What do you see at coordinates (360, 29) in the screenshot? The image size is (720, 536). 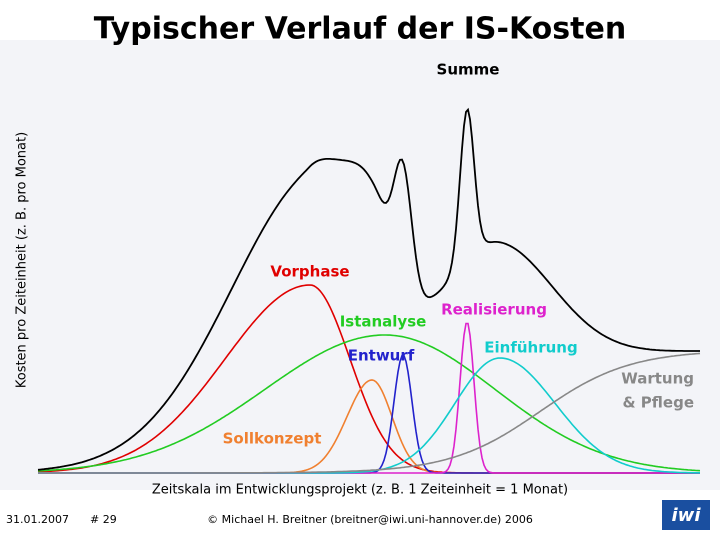 I see `title: Typischer Verlauf der IS-Kosten` at bounding box center [360, 29].